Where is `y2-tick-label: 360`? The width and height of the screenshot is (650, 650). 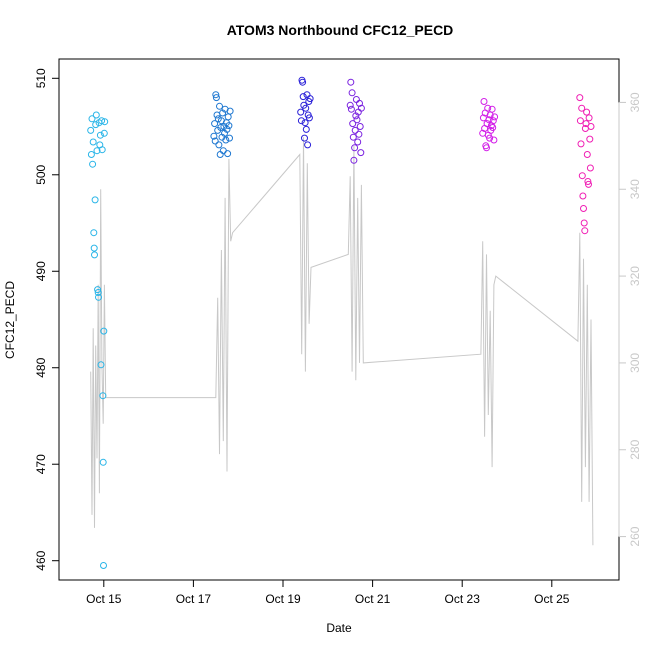
y2-tick-label: 360 is located at coordinates (635, 102).